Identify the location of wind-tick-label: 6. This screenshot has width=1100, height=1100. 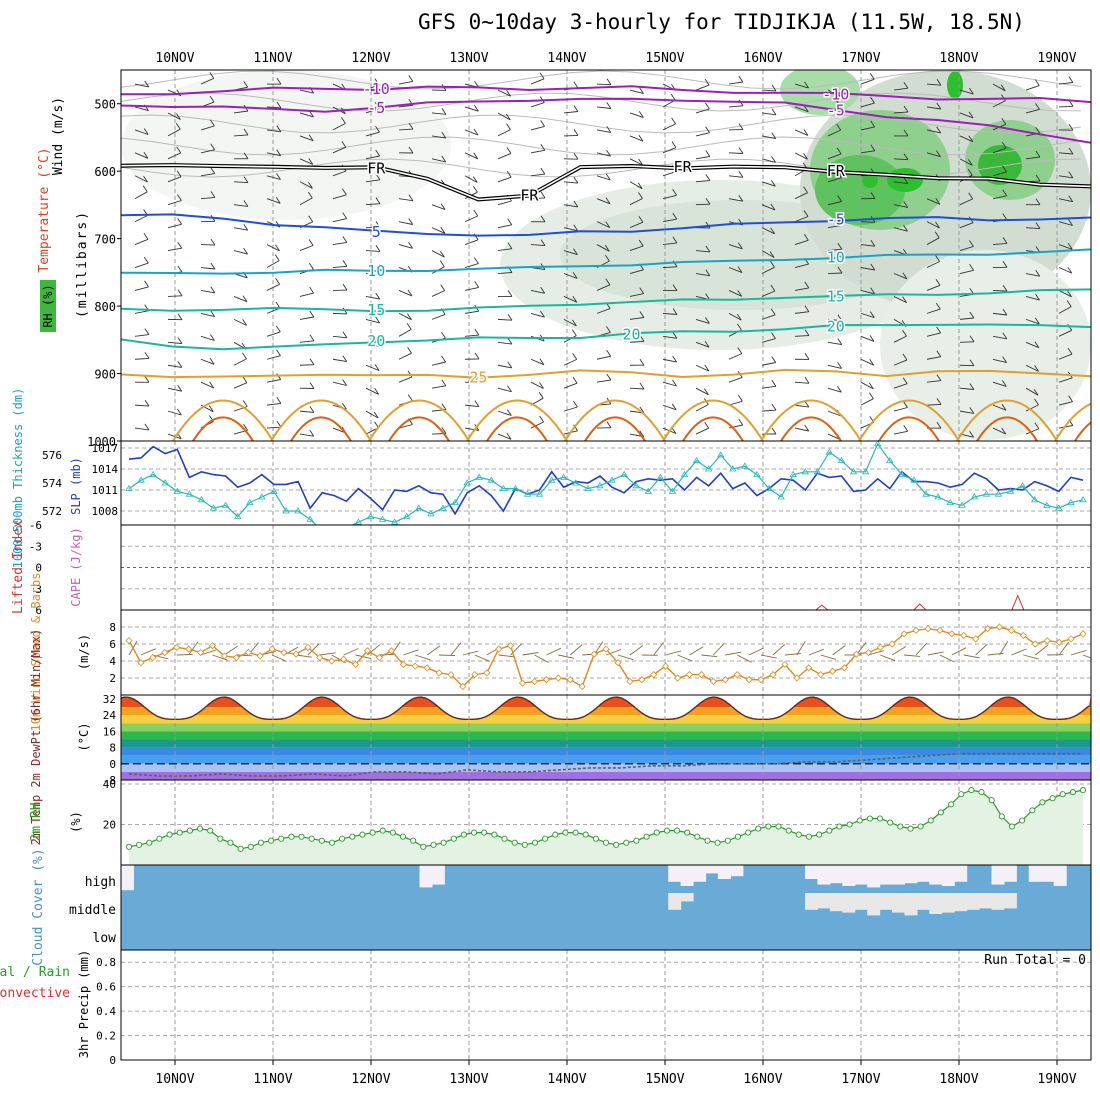
(112, 644).